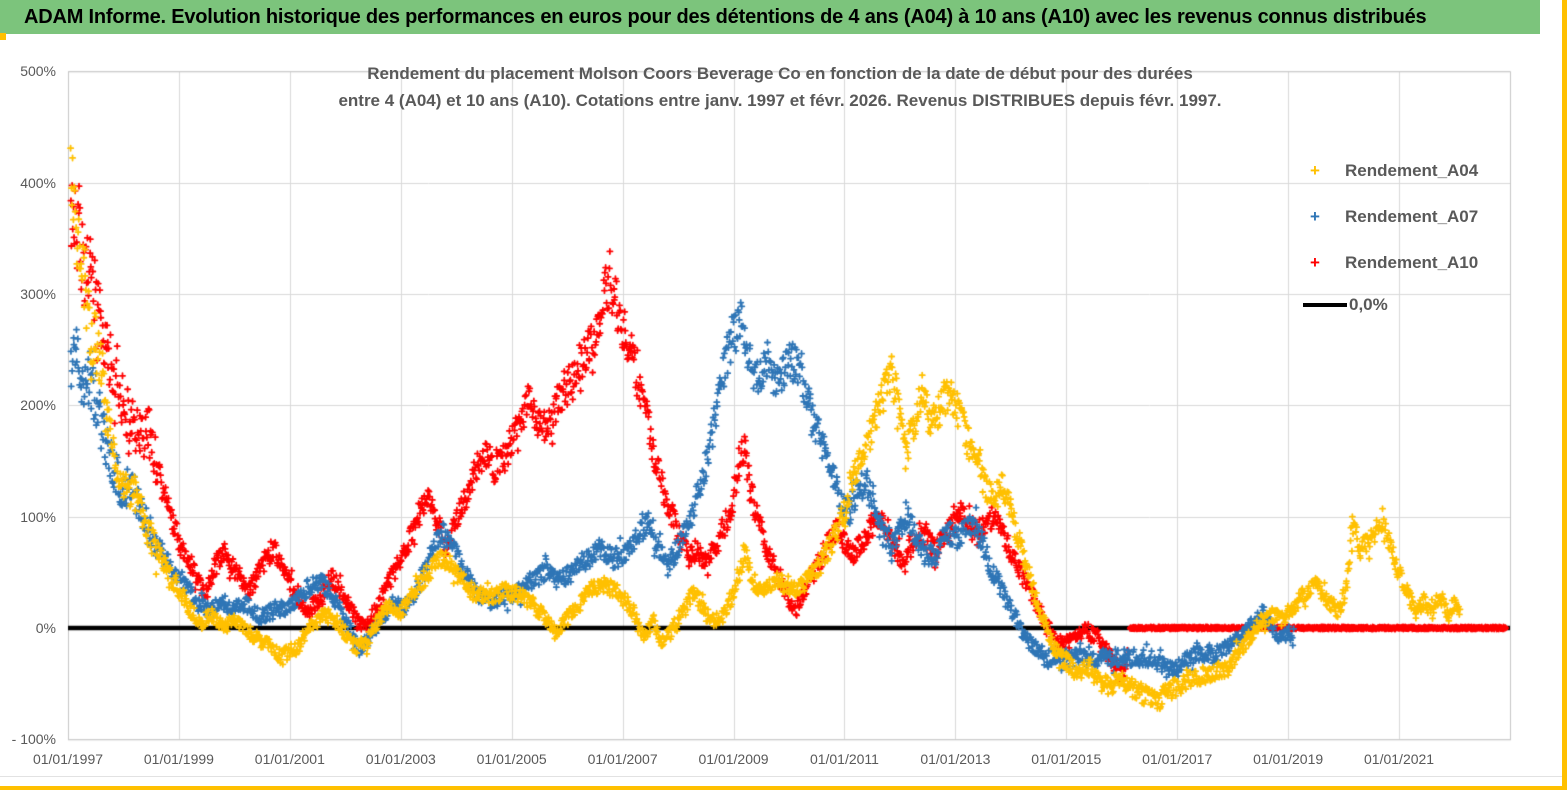 Image resolution: width=1567 pixels, height=790 pixels. What do you see at coordinates (1399, 759) in the screenshot?
I see `x-tick-label: 01/01/2021` at bounding box center [1399, 759].